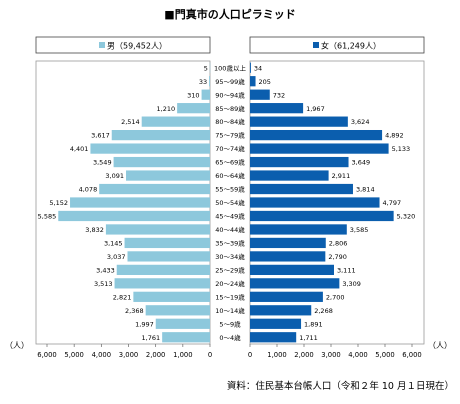 This screenshot has width=460, height=404. Describe the element at coordinates (361, 163) in the screenshot. I see `female-value-label: 3,649` at that location.